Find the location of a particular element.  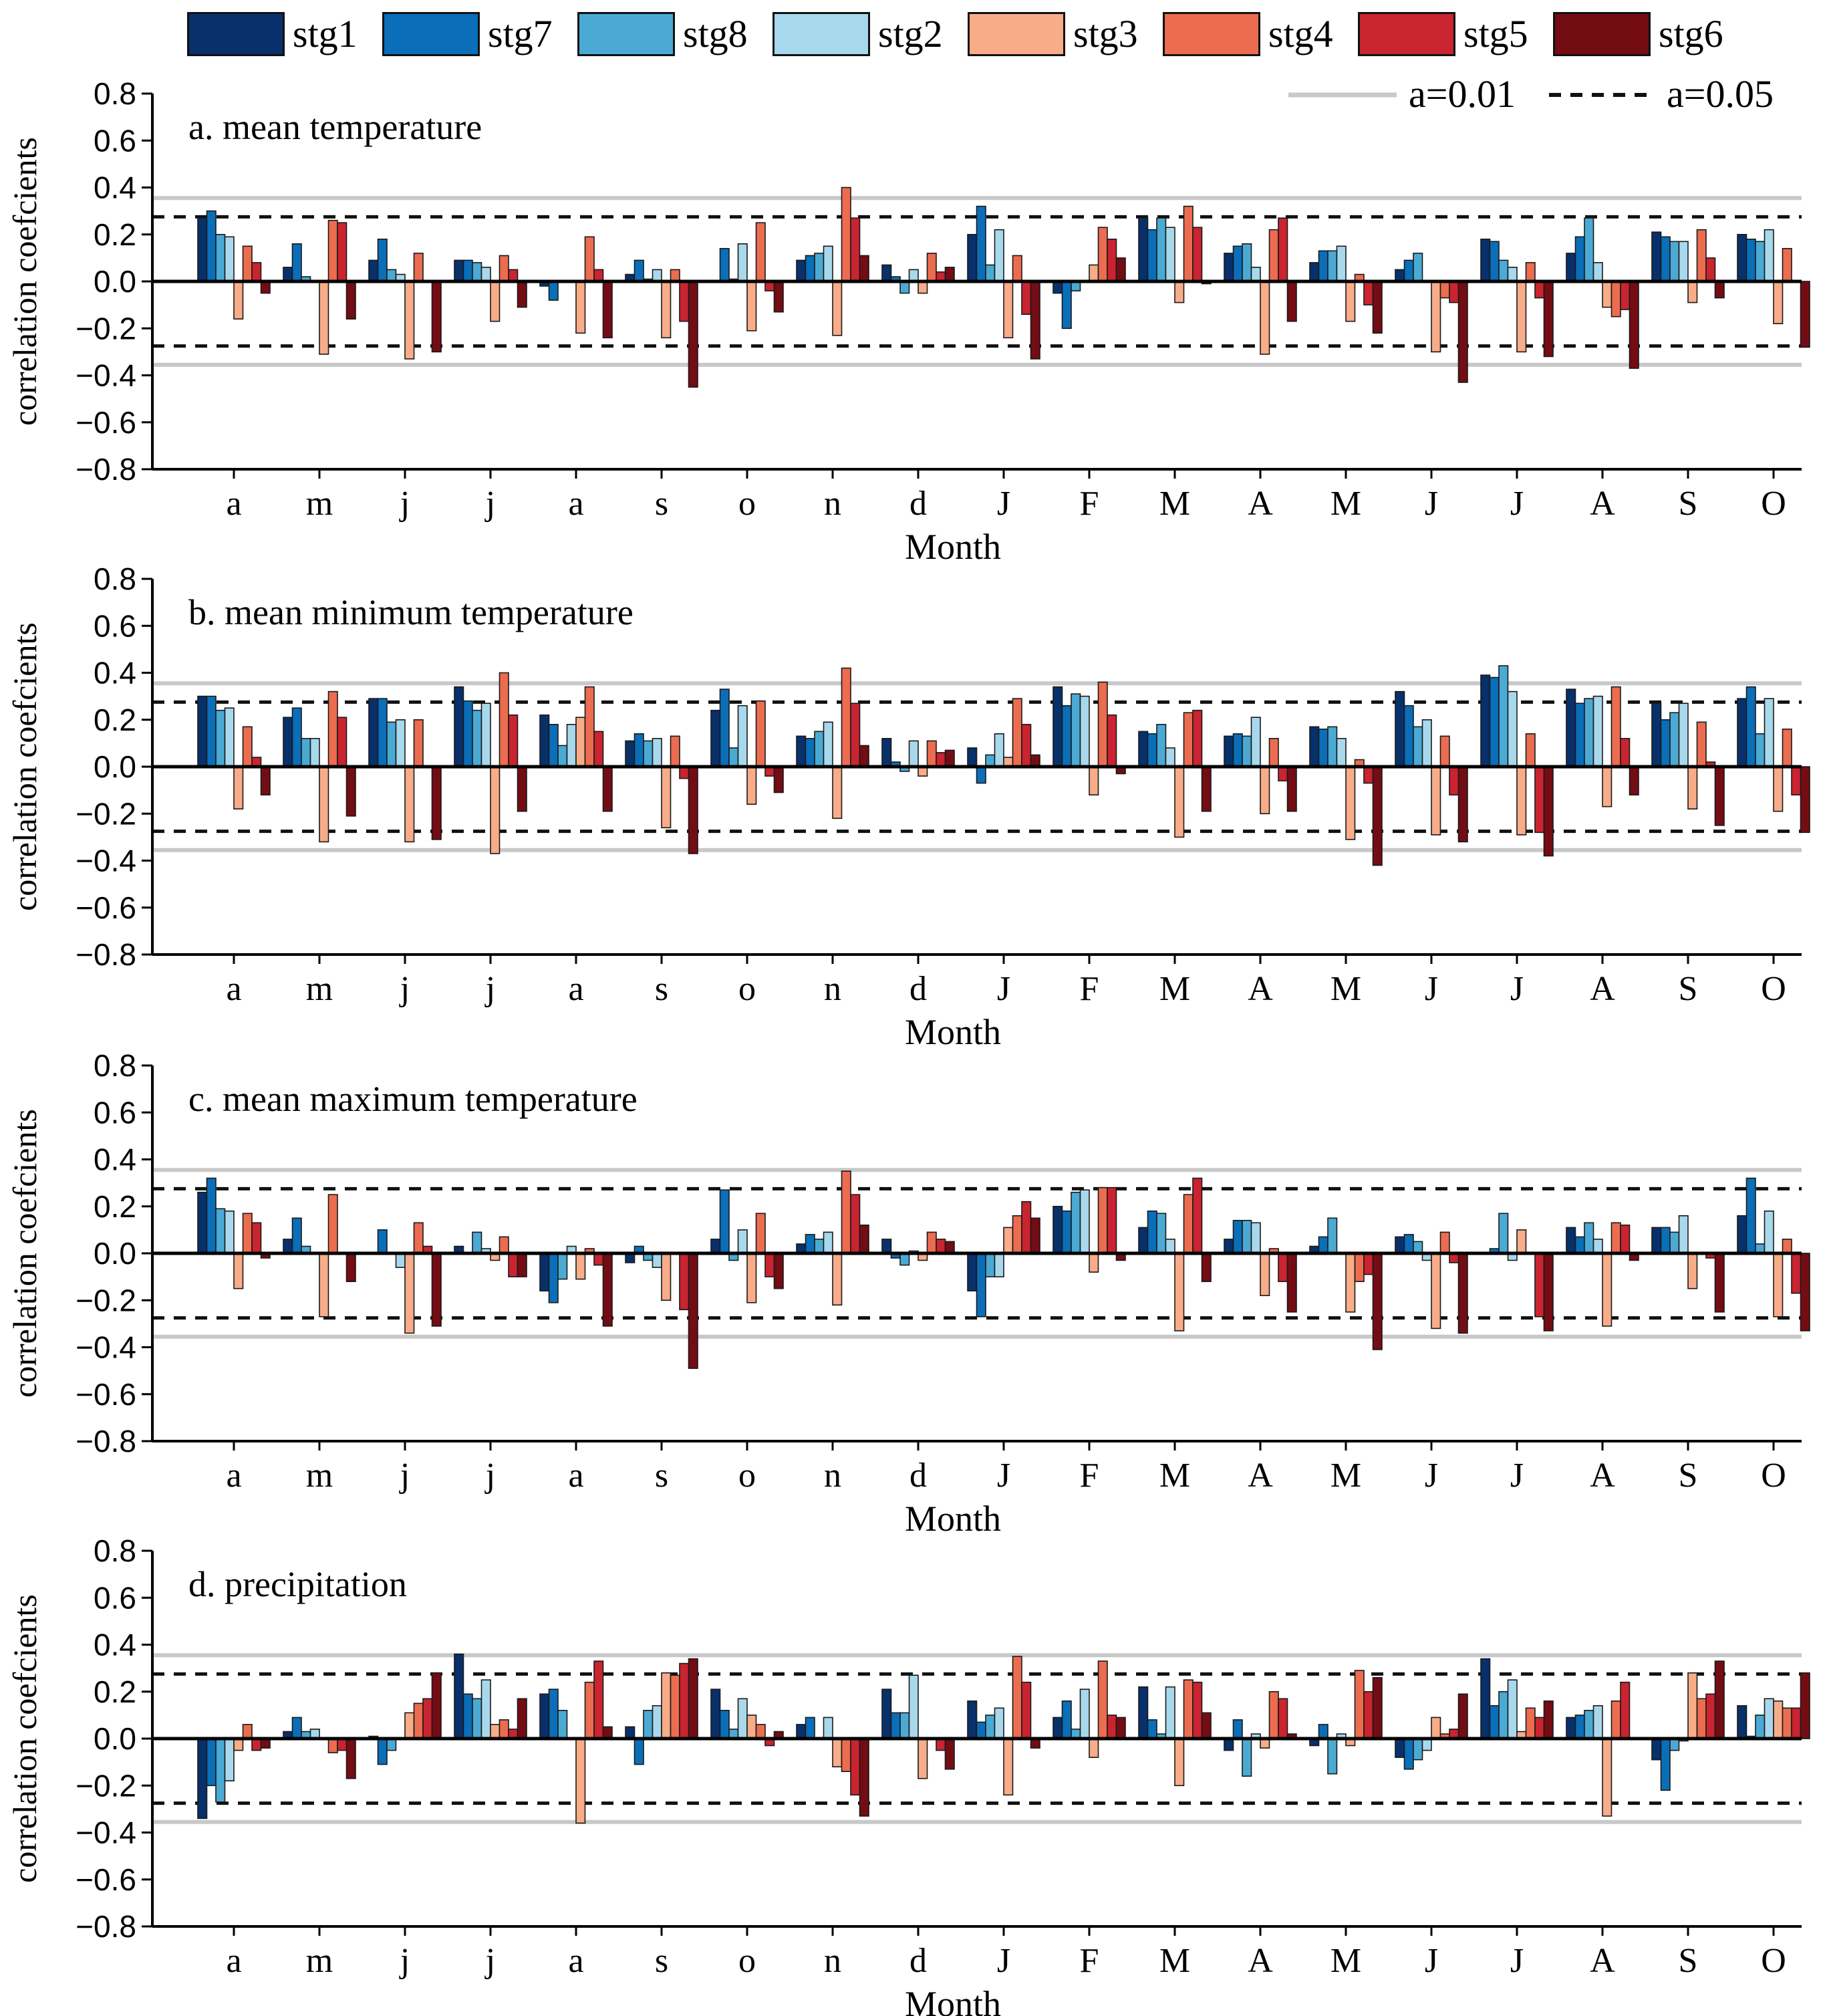

x-tick-label: A is located at coordinates (1602, 1961).